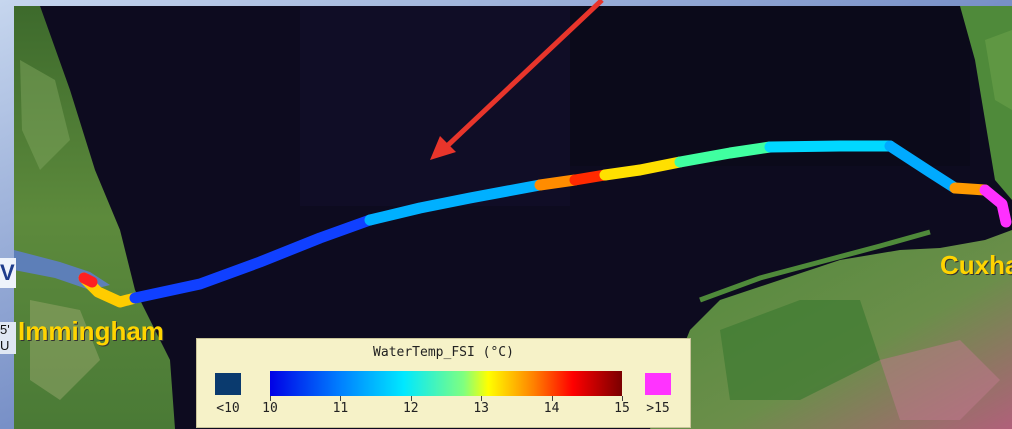 The height and width of the screenshot is (429, 1012). Describe the element at coordinates (815, 266) in the screenshot. I see `wadden-islands` at that location.